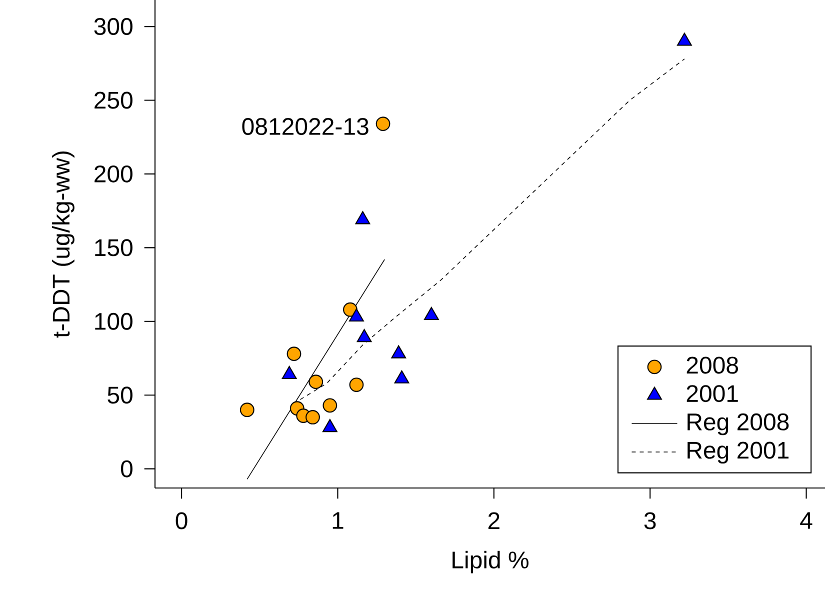 The width and height of the screenshot is (825, 611). Describe the element at coordinates (738, 424) in the screenshot. I see `legend-label: Reg 2008` at that location.